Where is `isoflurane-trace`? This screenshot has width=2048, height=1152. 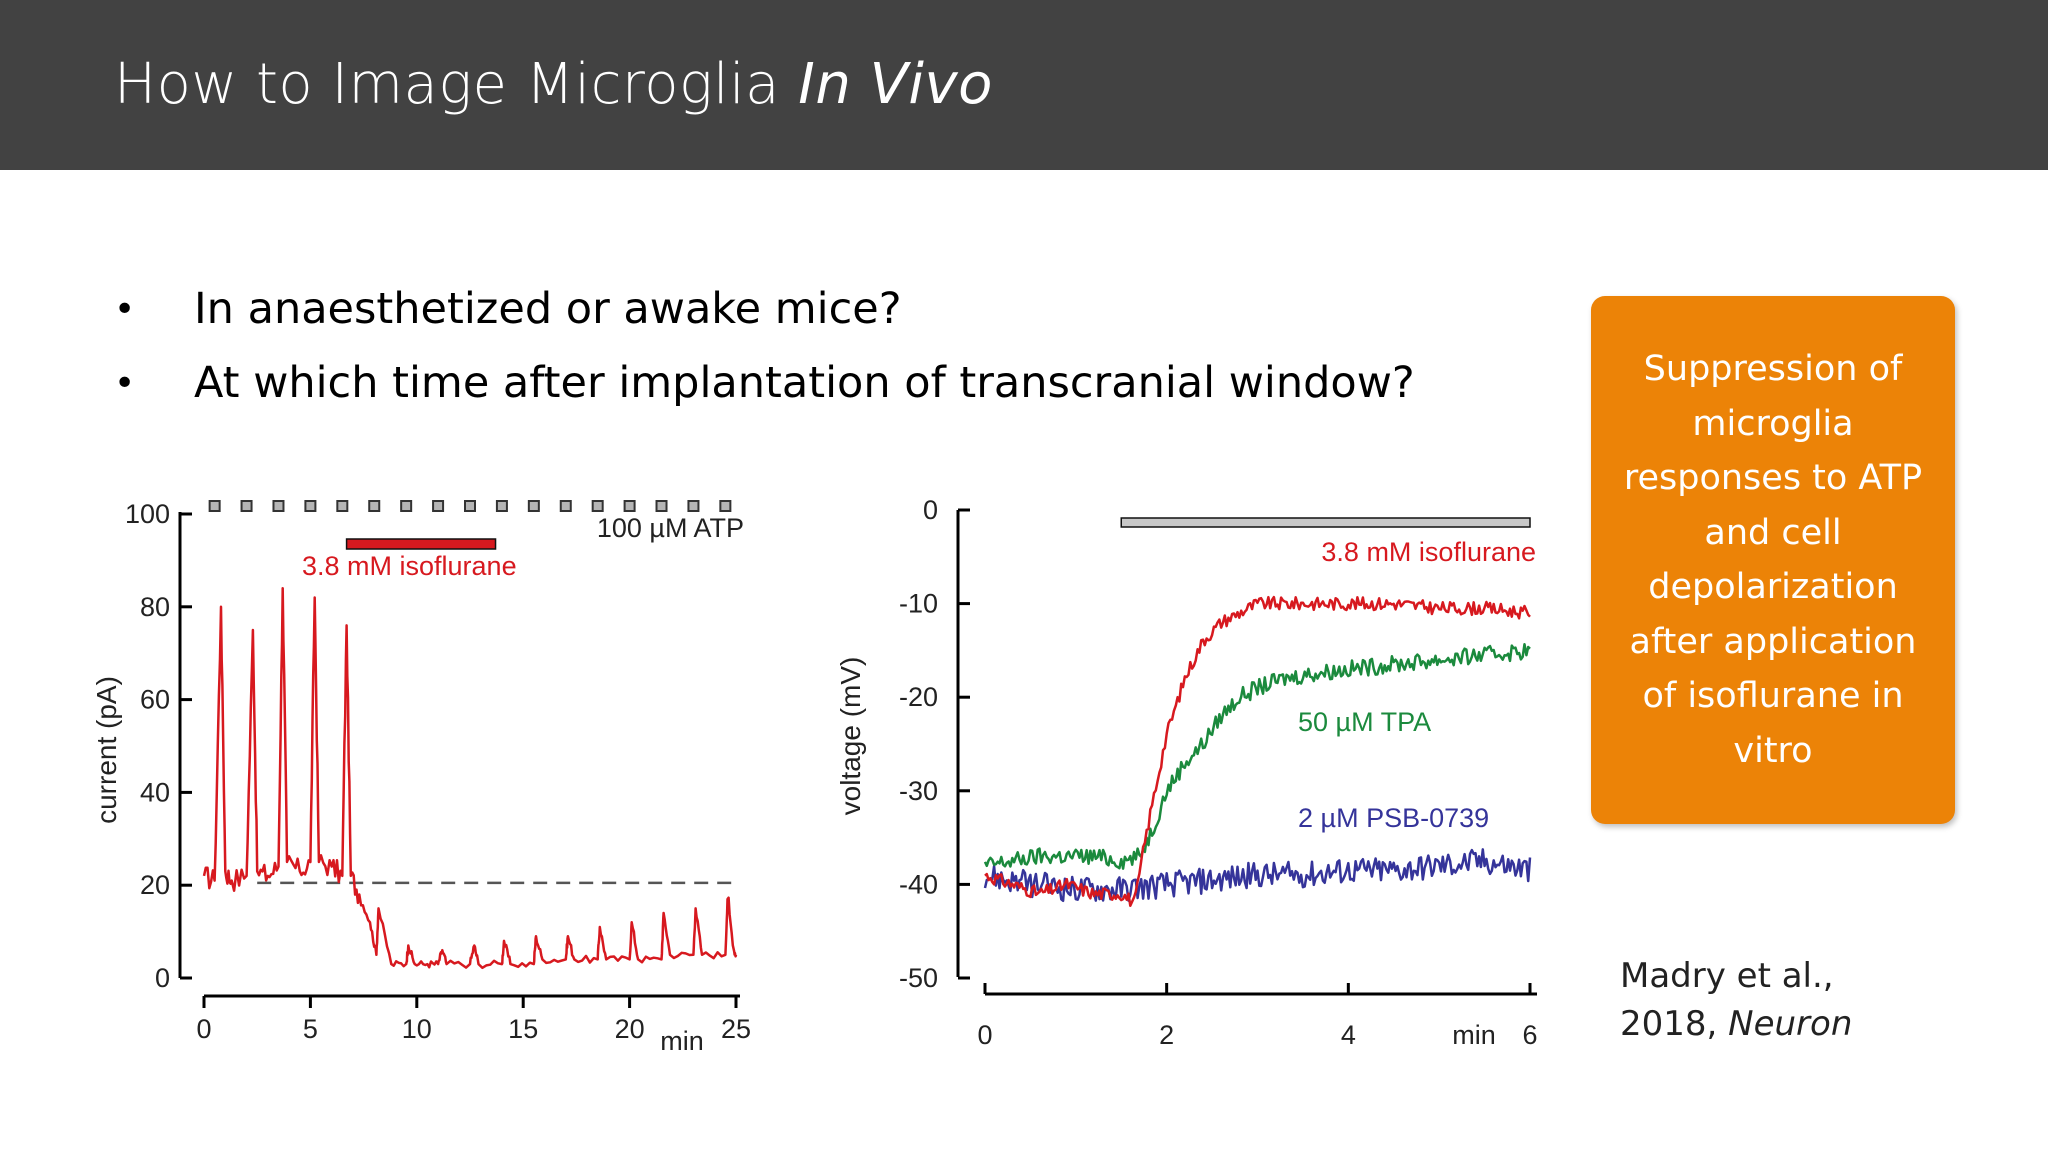 isoflurane-trace is located at coordinates (1257, 751).